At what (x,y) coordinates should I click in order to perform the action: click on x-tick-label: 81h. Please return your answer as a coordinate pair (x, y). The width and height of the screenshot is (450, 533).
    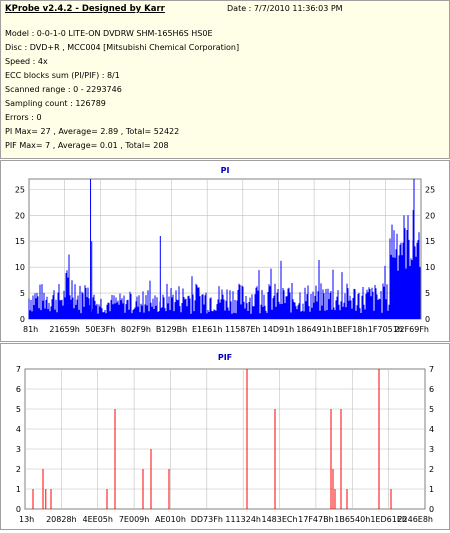
    Looking at the image, I should click on (30, 329).